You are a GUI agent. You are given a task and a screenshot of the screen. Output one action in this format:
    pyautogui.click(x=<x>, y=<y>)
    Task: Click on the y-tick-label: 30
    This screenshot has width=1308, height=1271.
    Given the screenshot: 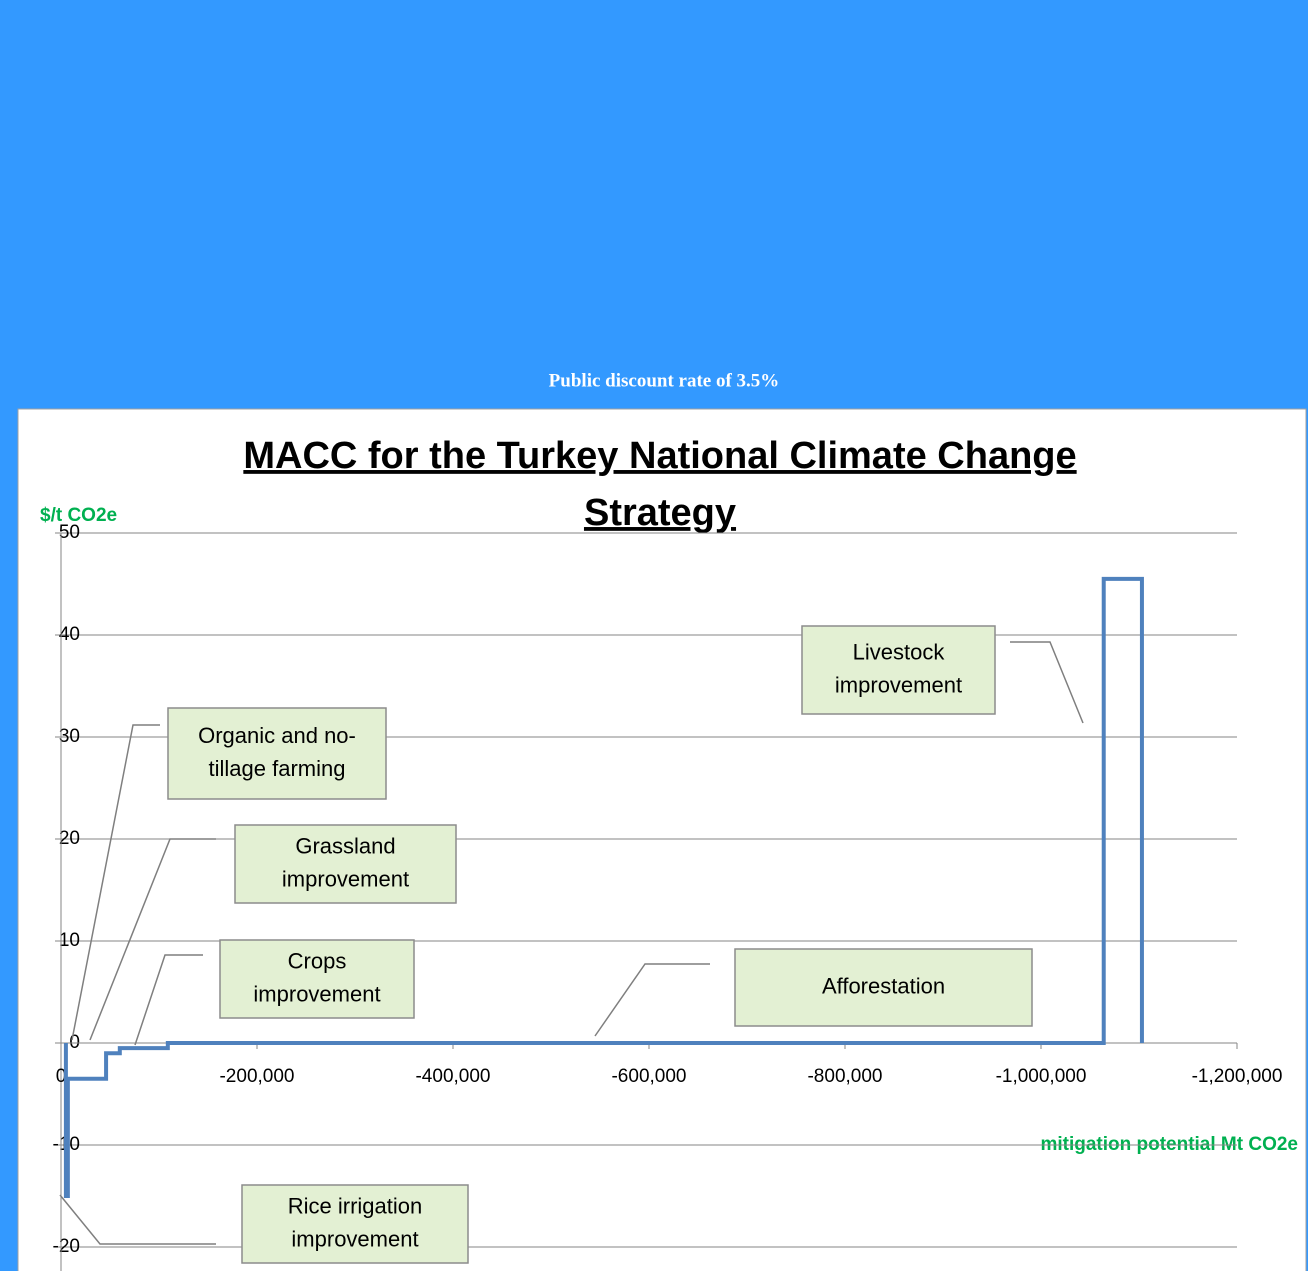 What is the action you would take?
    pyautogui.click(x=69, y=736)
    